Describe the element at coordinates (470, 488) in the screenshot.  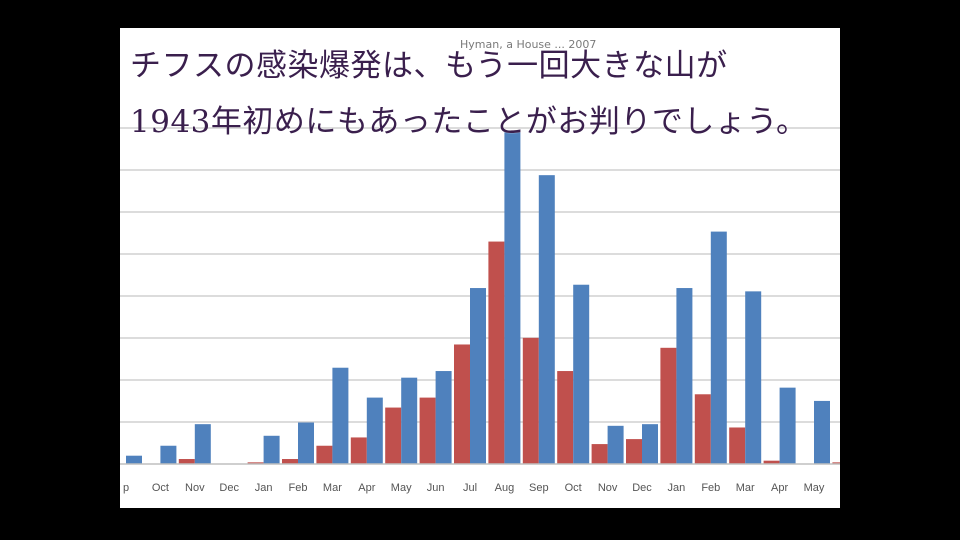
I see `x-tick-label: Jul` at that location.